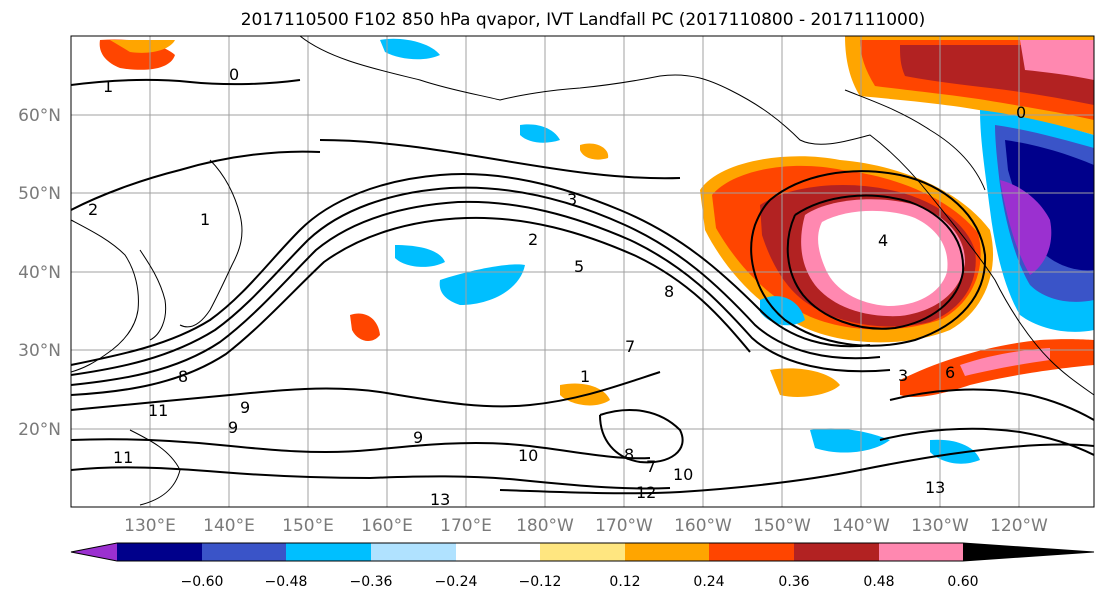 This screenshot has width=1105, height=601. What do you see at coordinates (142, 46) in the screenshot?
I see `moist-patch-nw-outer` at bounding box center [142, 46].